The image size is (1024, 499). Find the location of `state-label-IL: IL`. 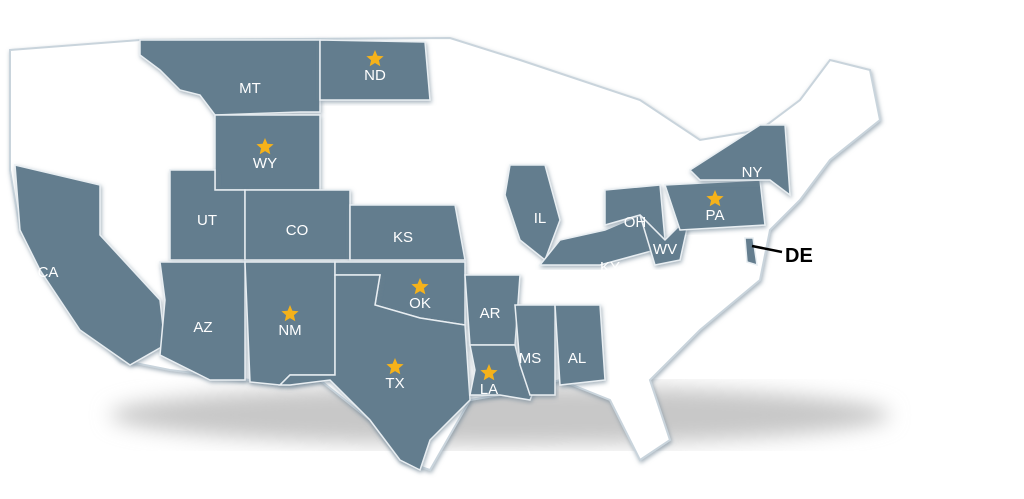

state-label-IL: IL is located at coordinates (540, 218).